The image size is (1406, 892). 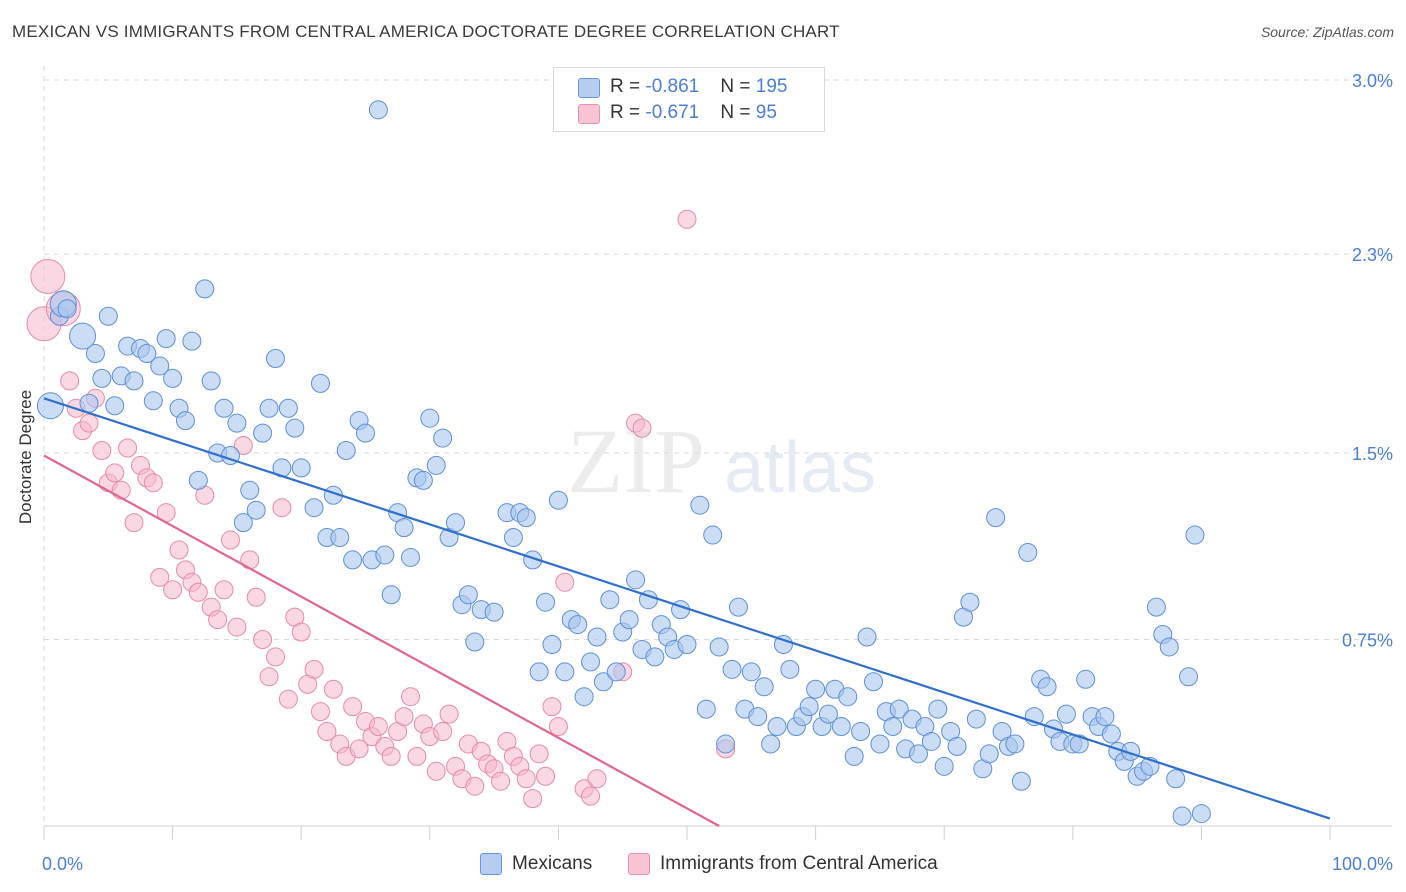 What do you see at coordinates (1367, 641) in the screenshot?
I see `y-tick-label: 0.75%` at bounding box center [1367, 641].